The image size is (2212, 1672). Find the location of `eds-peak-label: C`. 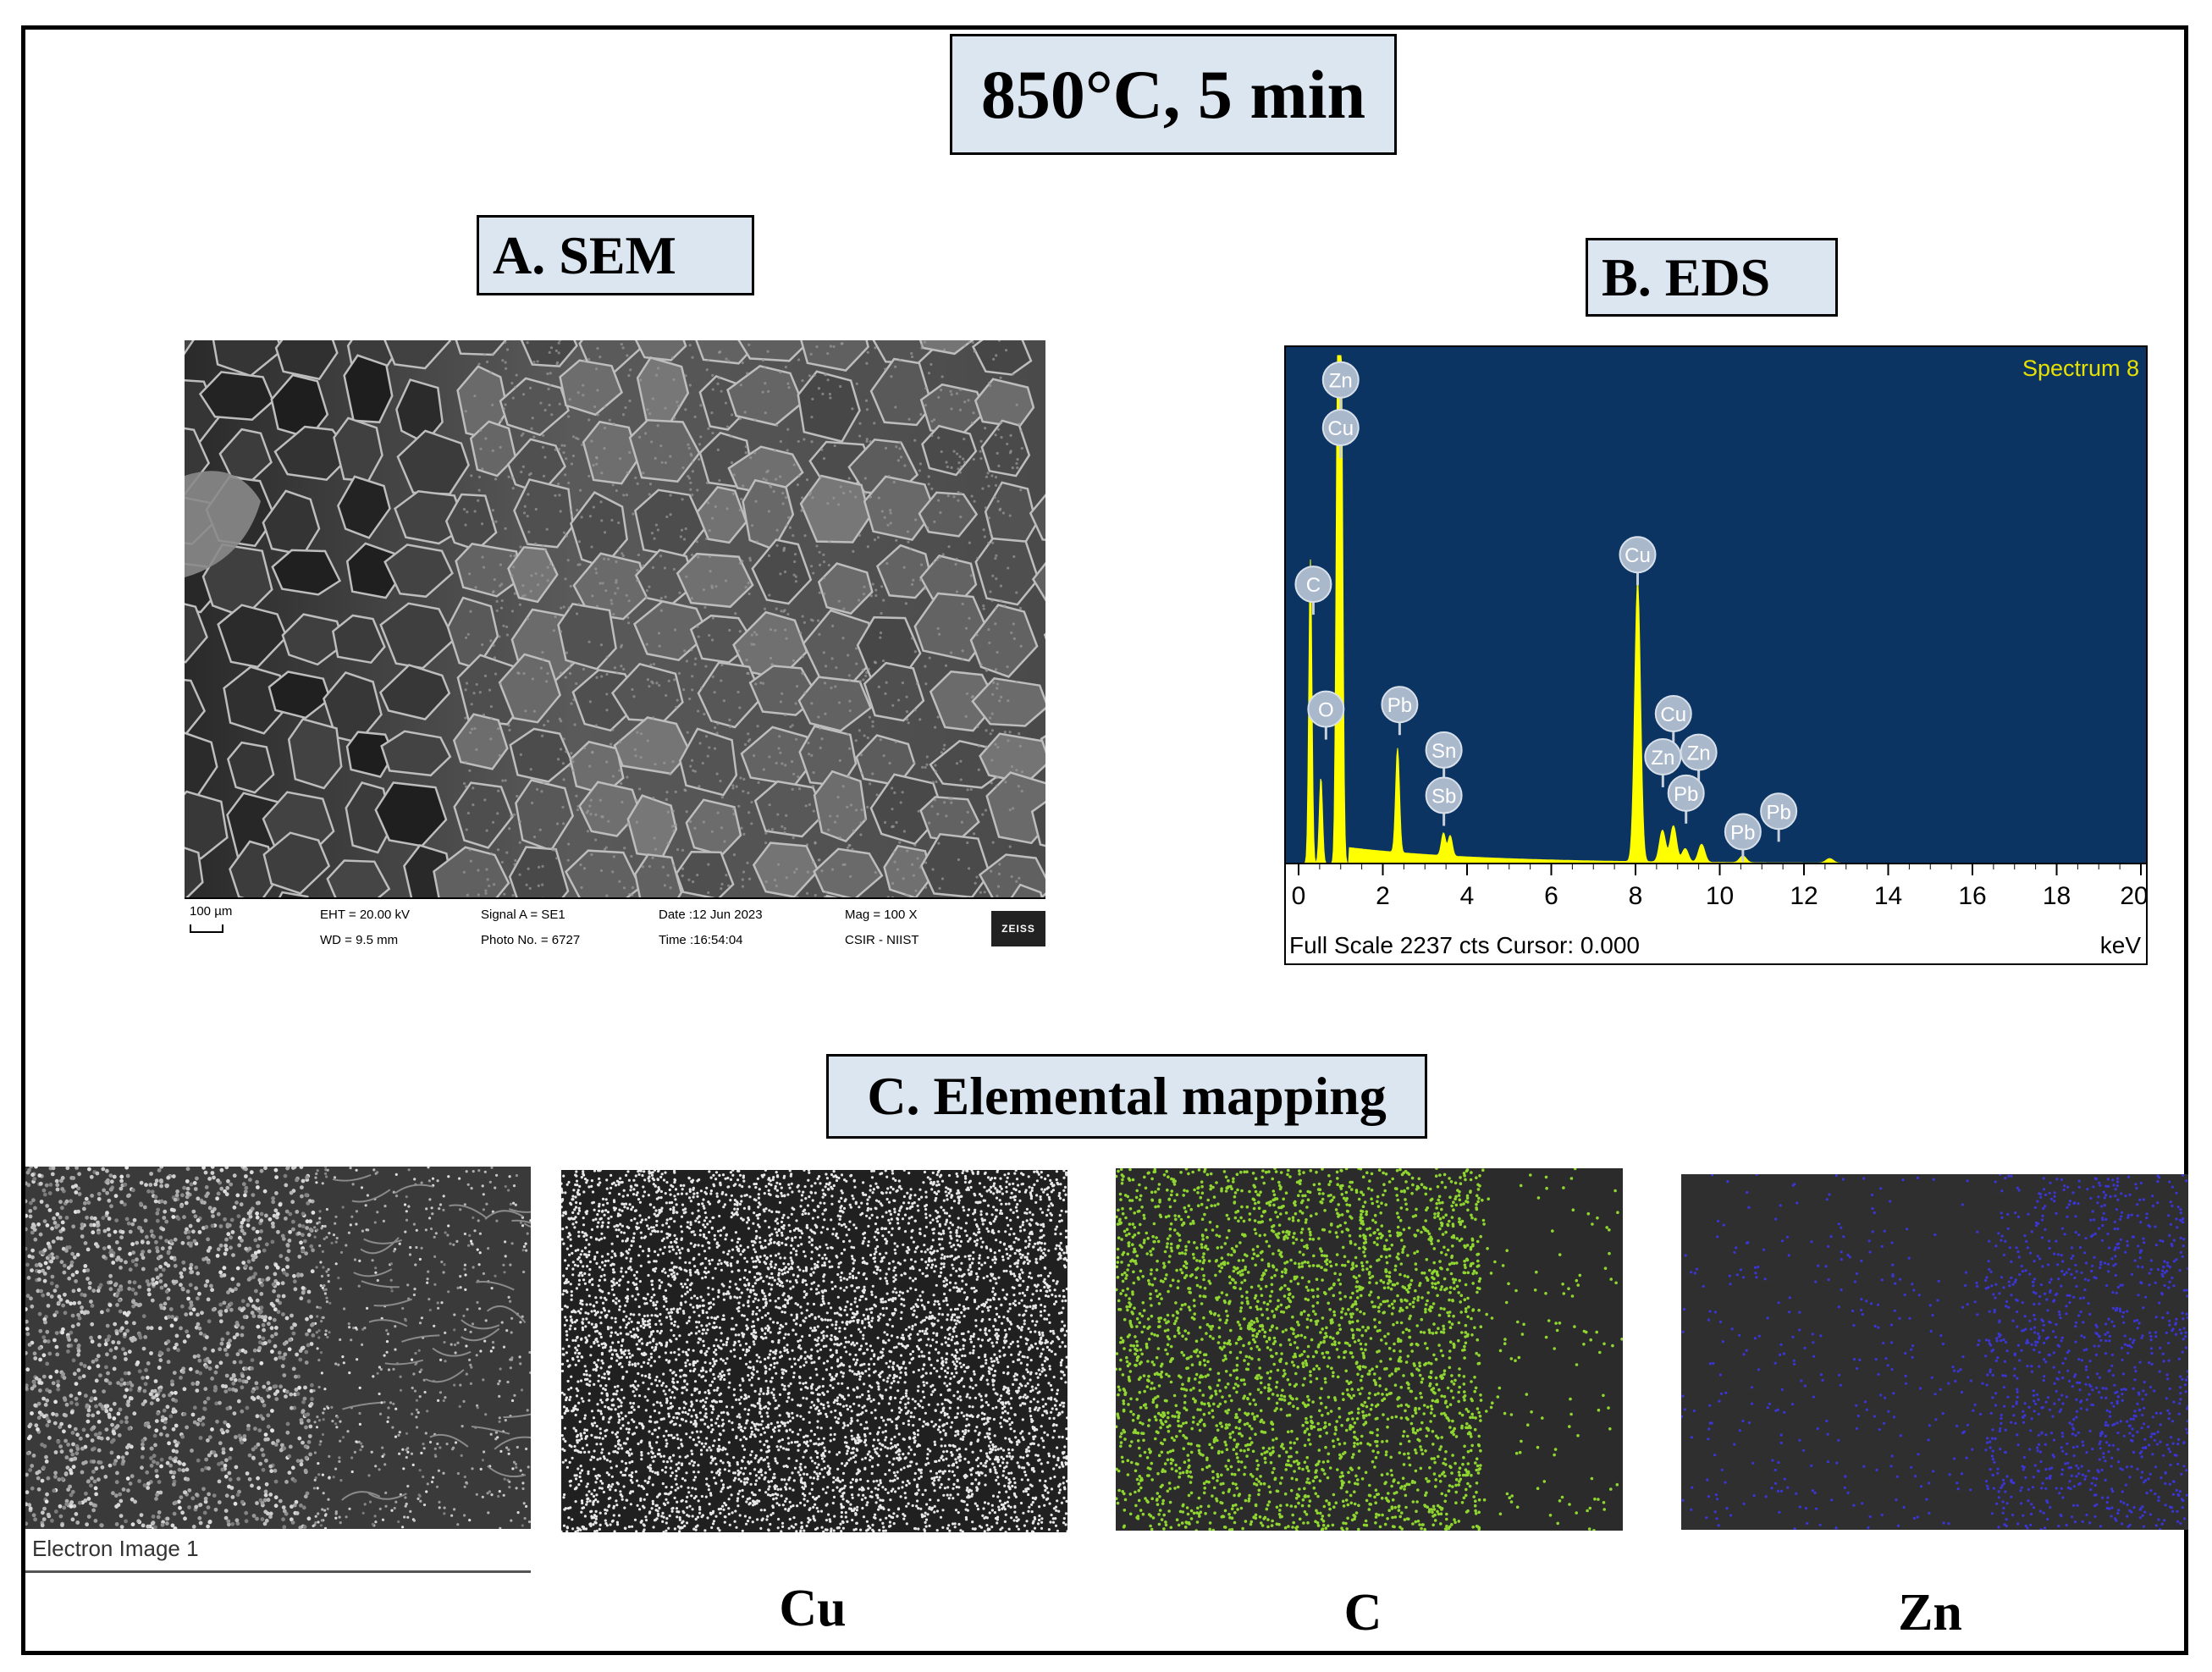

eds-peak-label: C is located at coordinates (1313, 585).